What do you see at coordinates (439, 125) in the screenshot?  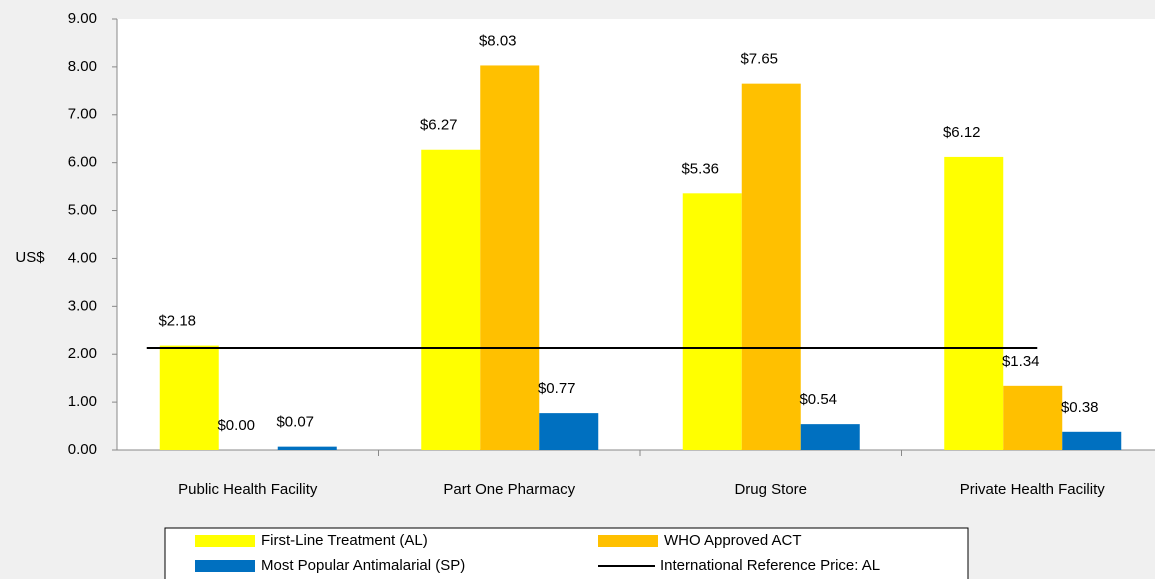 I see `value-label: $6.27` at bounding box center [439, 125].